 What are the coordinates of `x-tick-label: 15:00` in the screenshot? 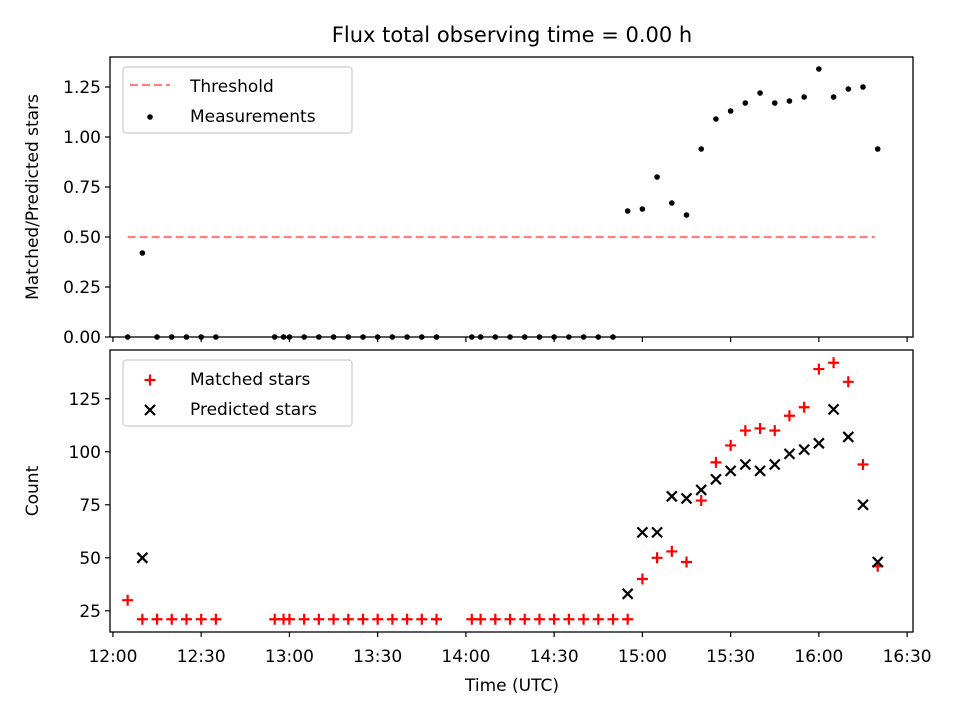 It's located at (642, 657).